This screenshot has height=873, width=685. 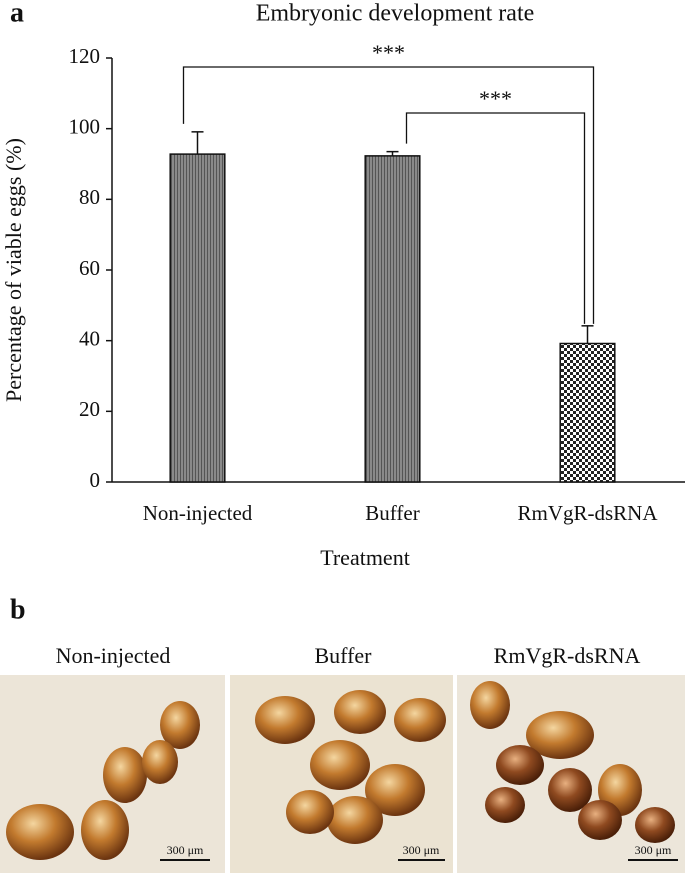 I want to click on x-axis-label: Treatment, so click(x=365, y=557).